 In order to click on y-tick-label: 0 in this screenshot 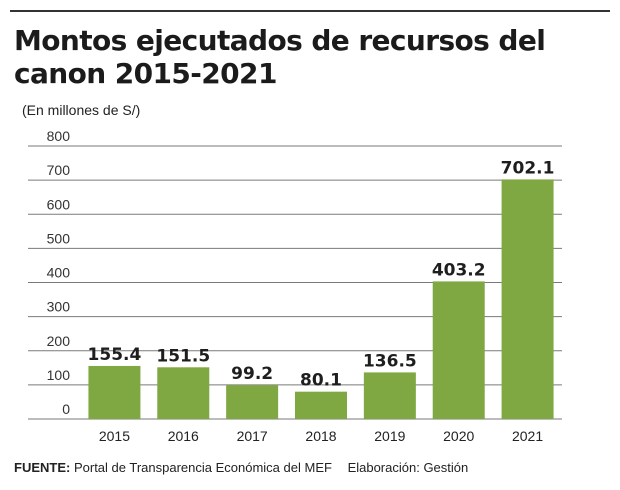, I will do `click(66, 409)`.